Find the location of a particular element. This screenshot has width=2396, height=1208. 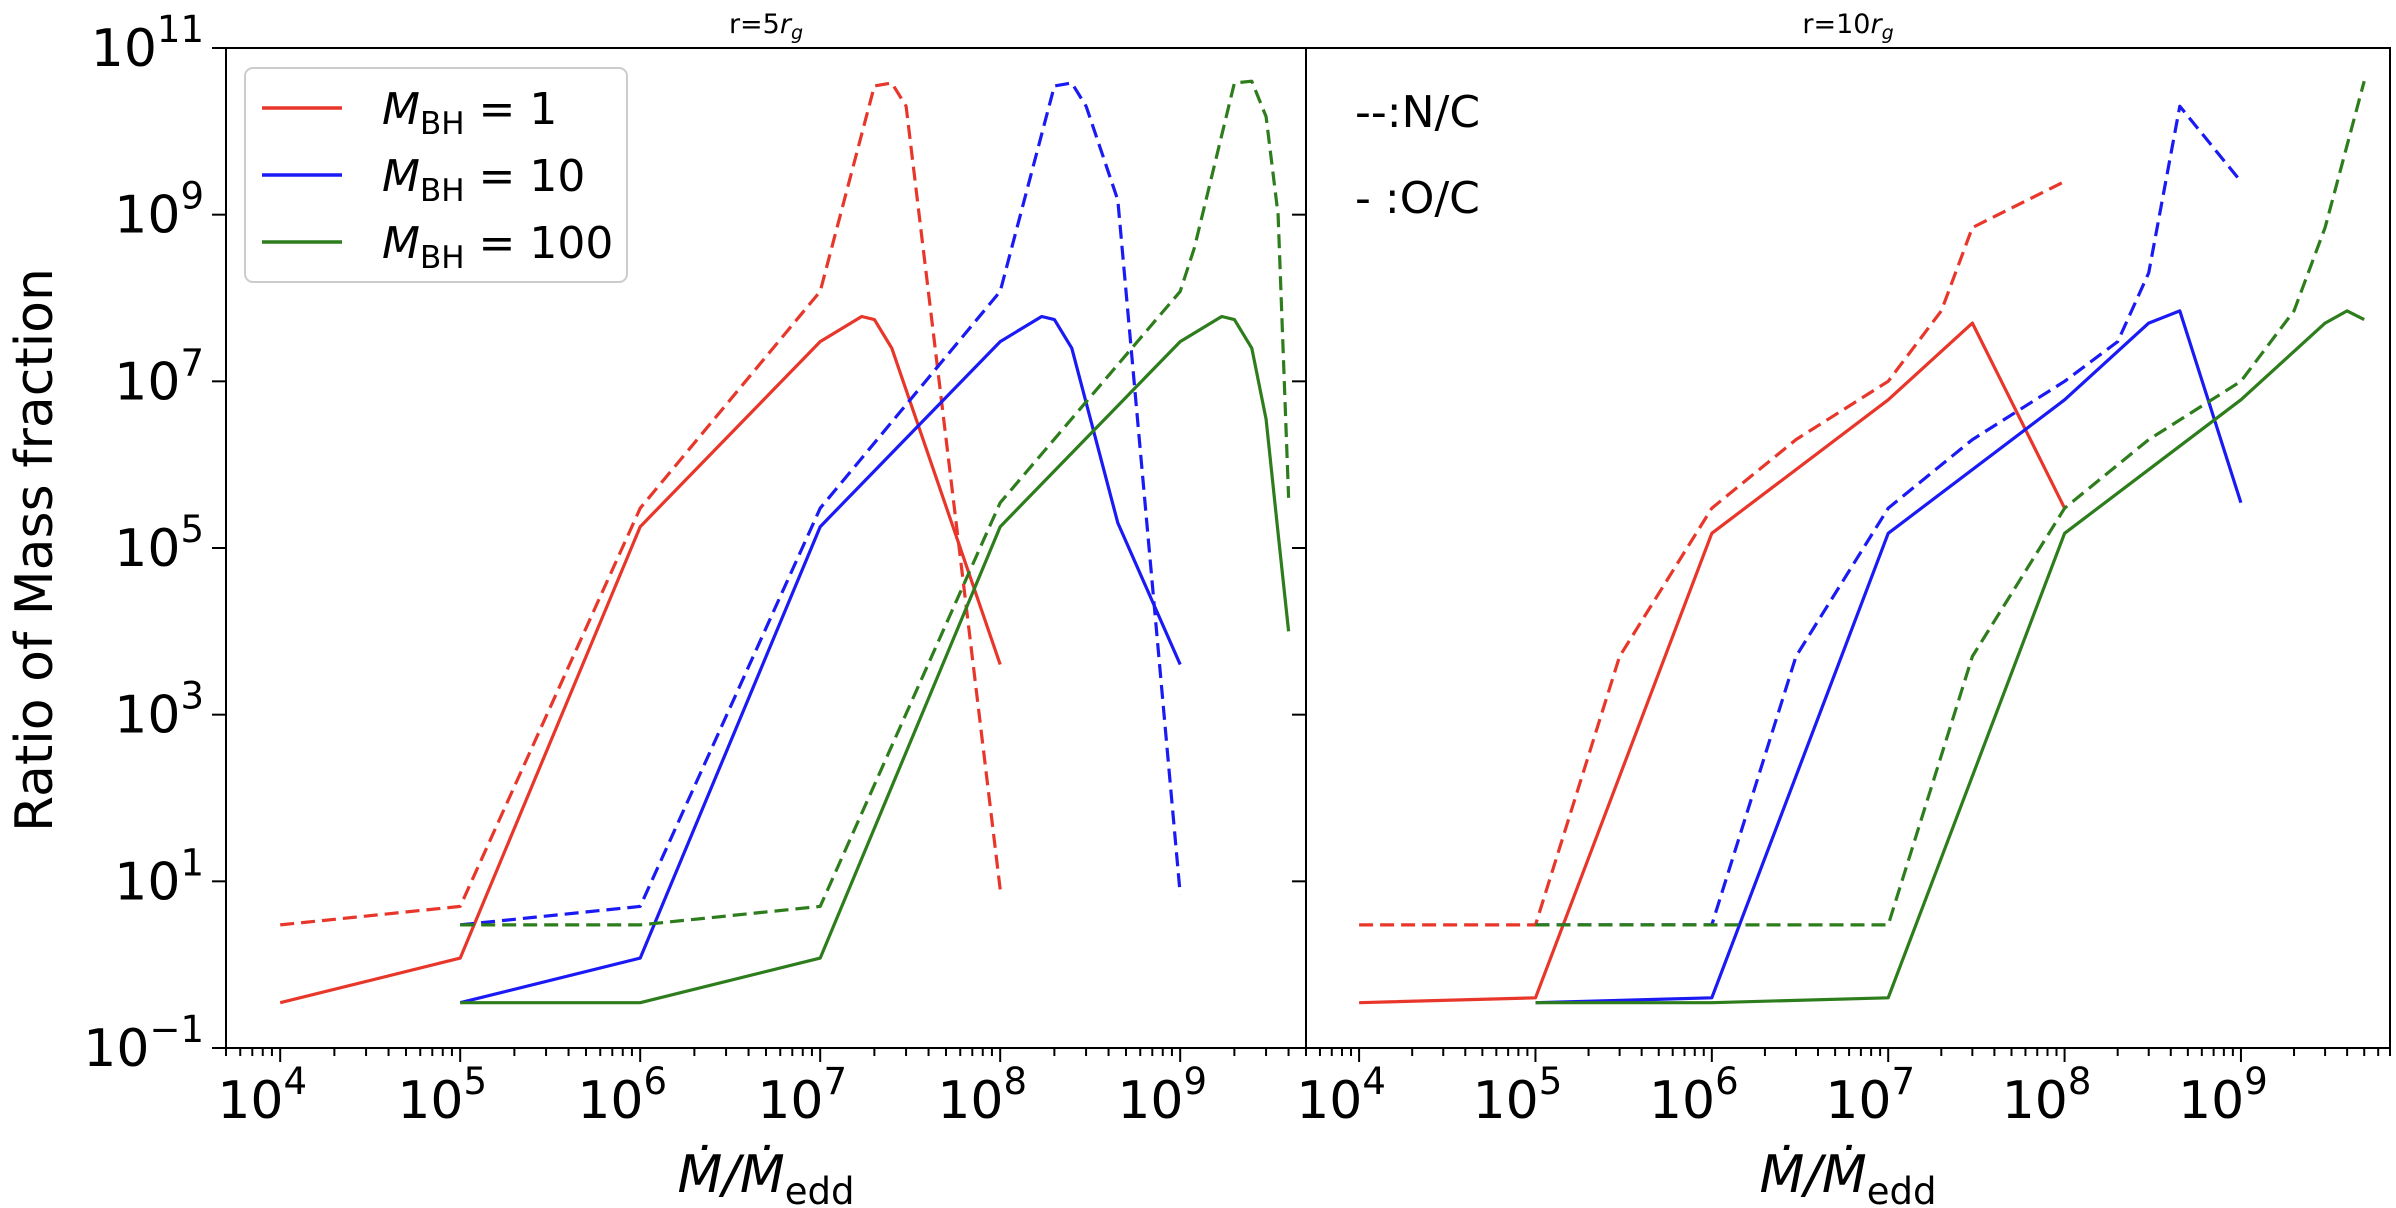

y-tick-label: 10³ is located at coordinates (159, 710).